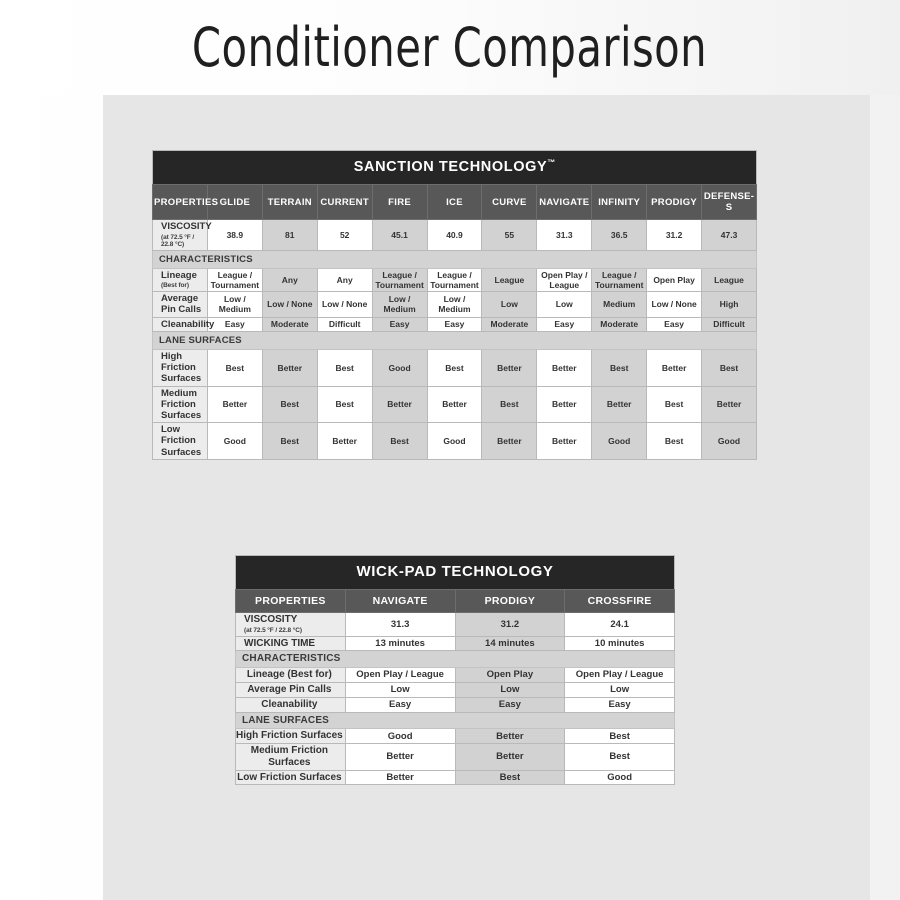  Describe the element at coordinates (509, 235) in the screenshot. I see `table1-viscosity-cell: 55` at that location.